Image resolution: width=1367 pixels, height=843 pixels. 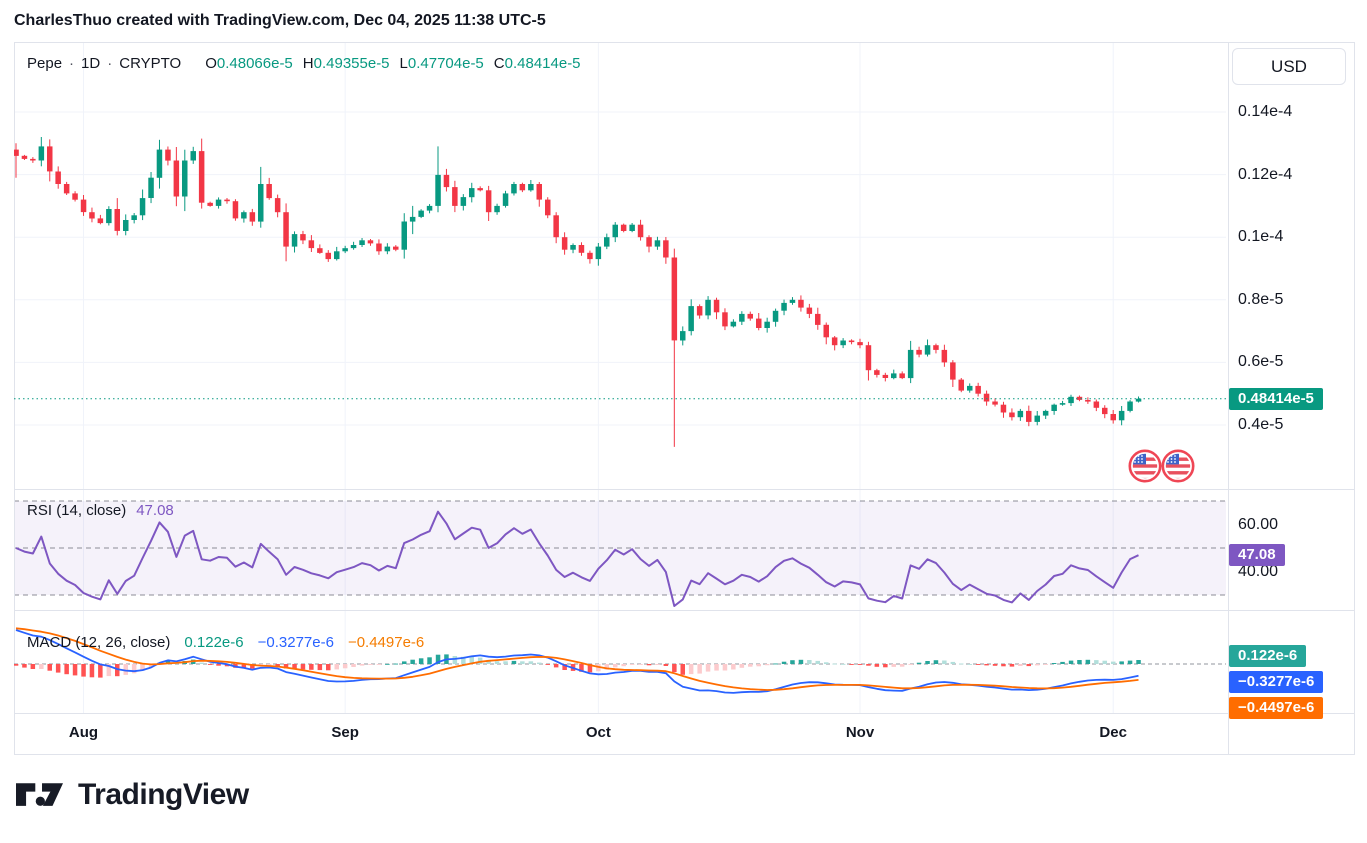 What do you see at coordinates (49, 642) in the screenshot?
I see `macd-title: MACD` at bounding box center [49, 642].